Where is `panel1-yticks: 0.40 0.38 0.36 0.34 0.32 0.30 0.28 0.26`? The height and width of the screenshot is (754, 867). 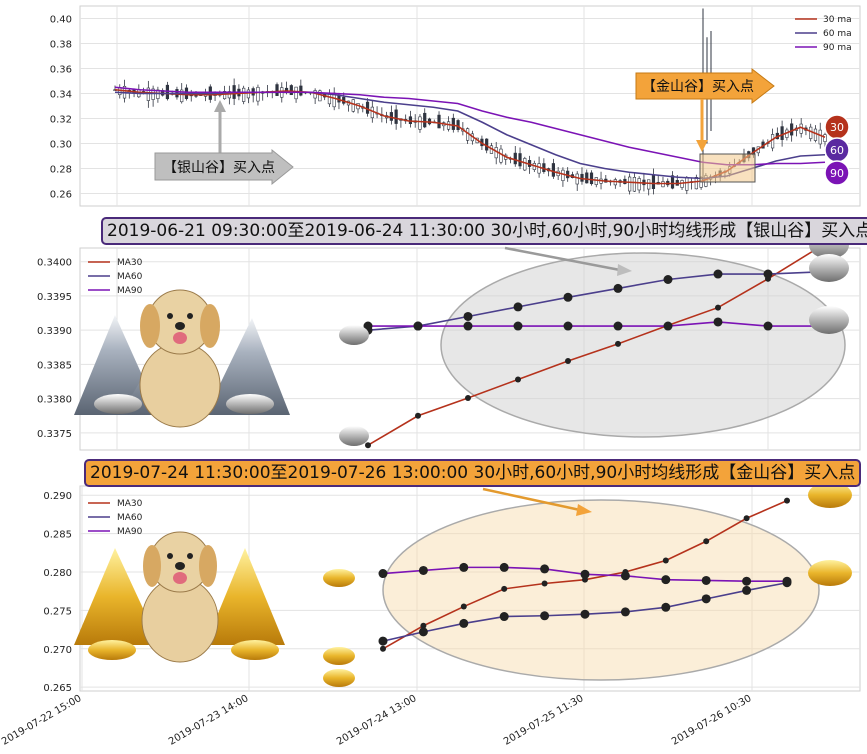
panel1-yticks: 0.40 0.38 0.36 0.34 0.32 0.30 0.28 0.26 is located at coordinates (61, 108).